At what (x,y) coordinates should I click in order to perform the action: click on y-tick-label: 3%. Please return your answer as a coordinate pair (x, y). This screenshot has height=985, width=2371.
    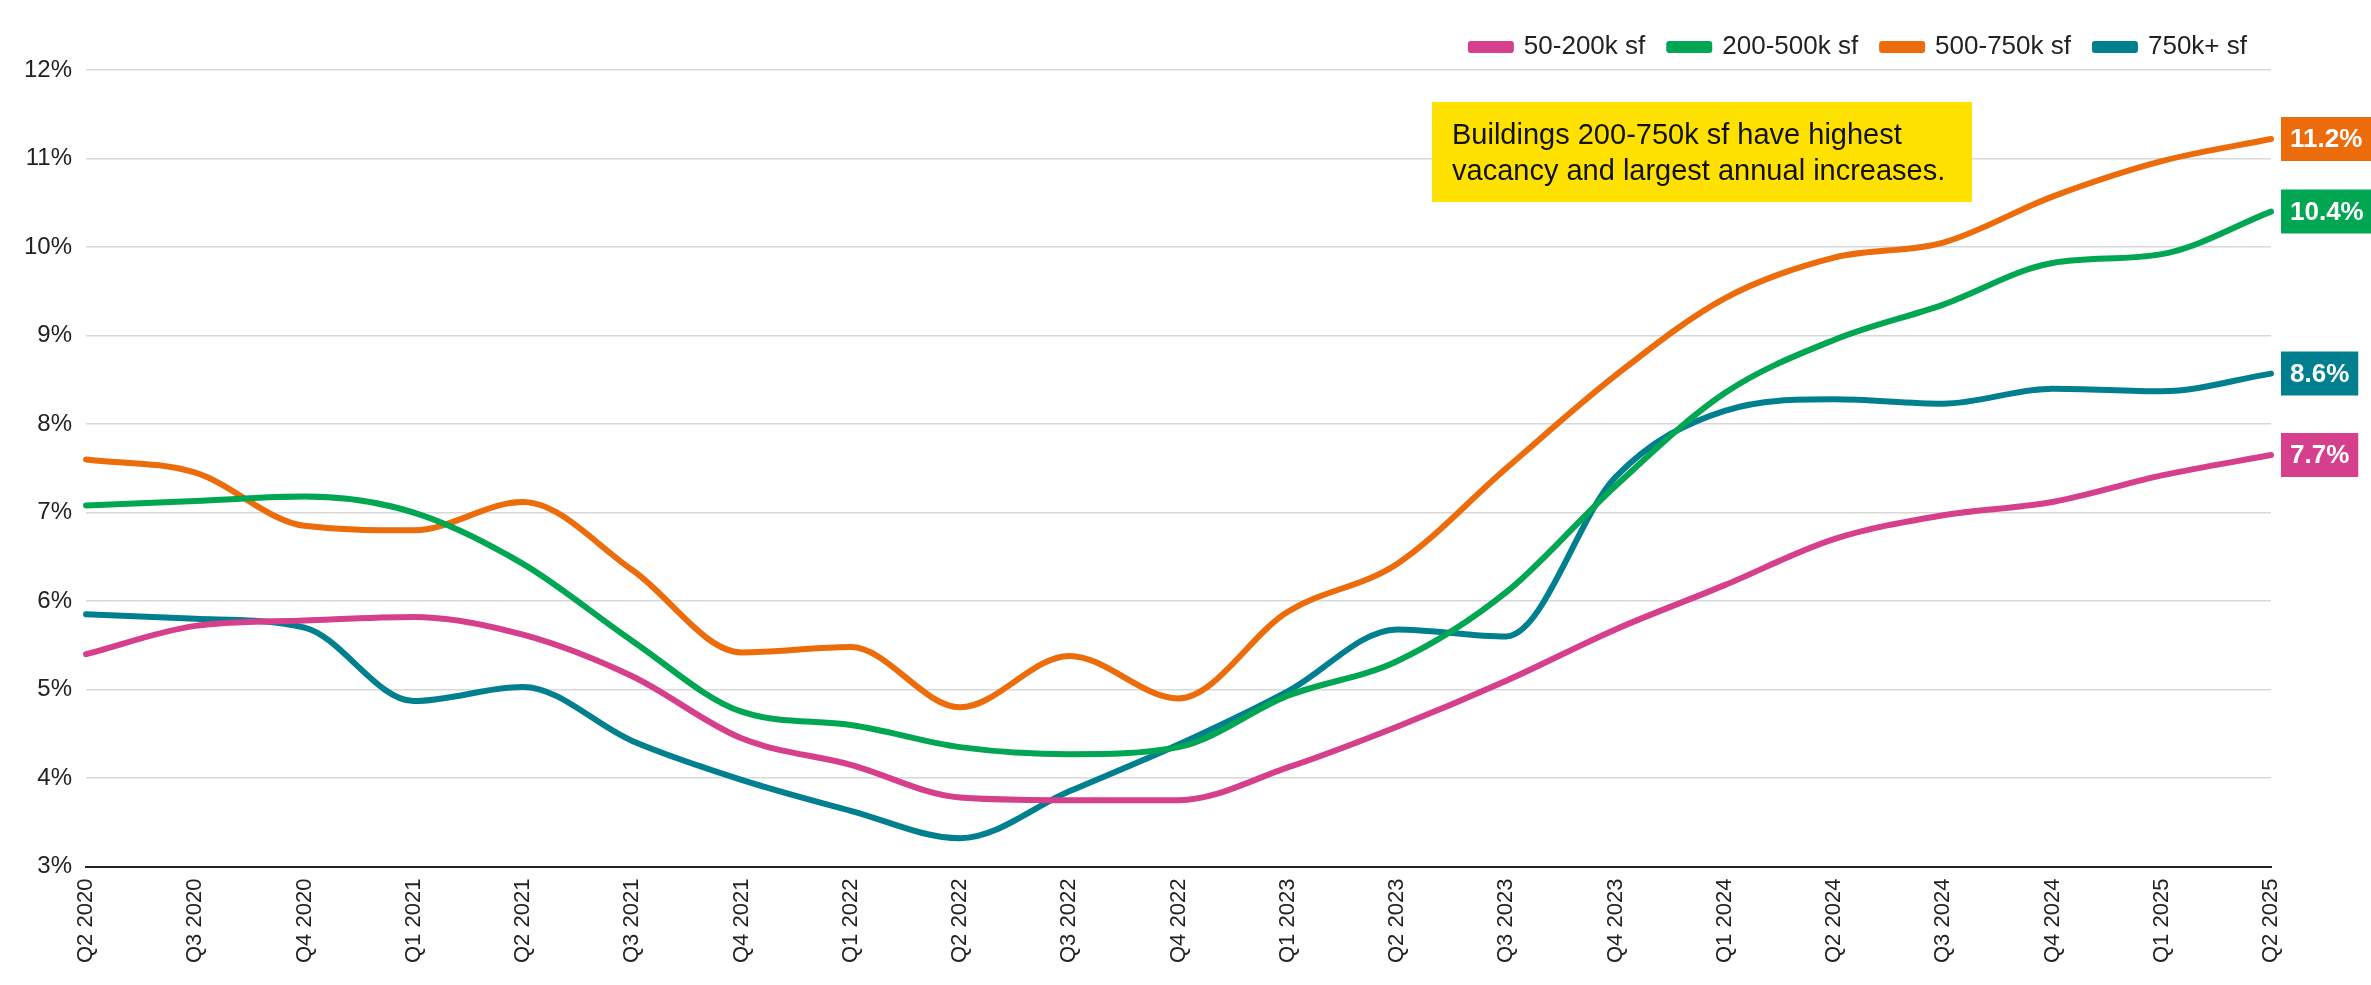
    Looking at the image, I should click on (55, 865).